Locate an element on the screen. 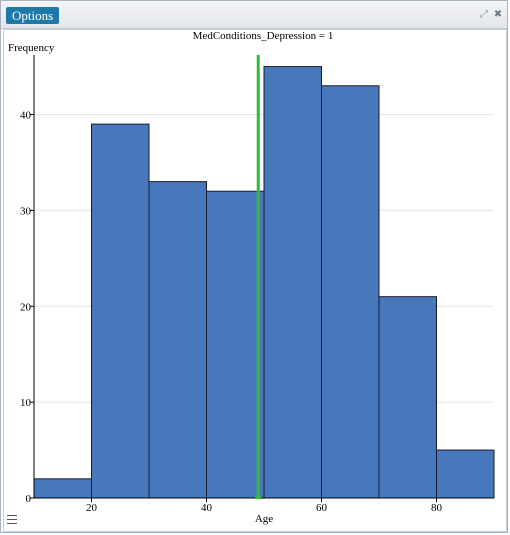 Image resolution: width=510 pixels, height=535 pixels. window-titlebar: Options ⤢ ✖ is located at coordinates (254, 15).